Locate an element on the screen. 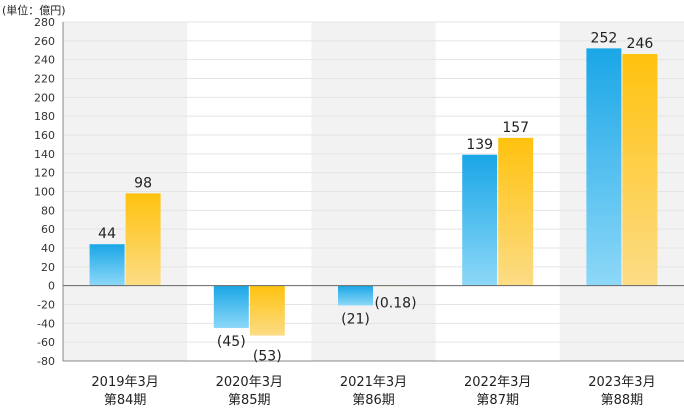  y-tick-label: -20 is located at coordinates (46, 305).